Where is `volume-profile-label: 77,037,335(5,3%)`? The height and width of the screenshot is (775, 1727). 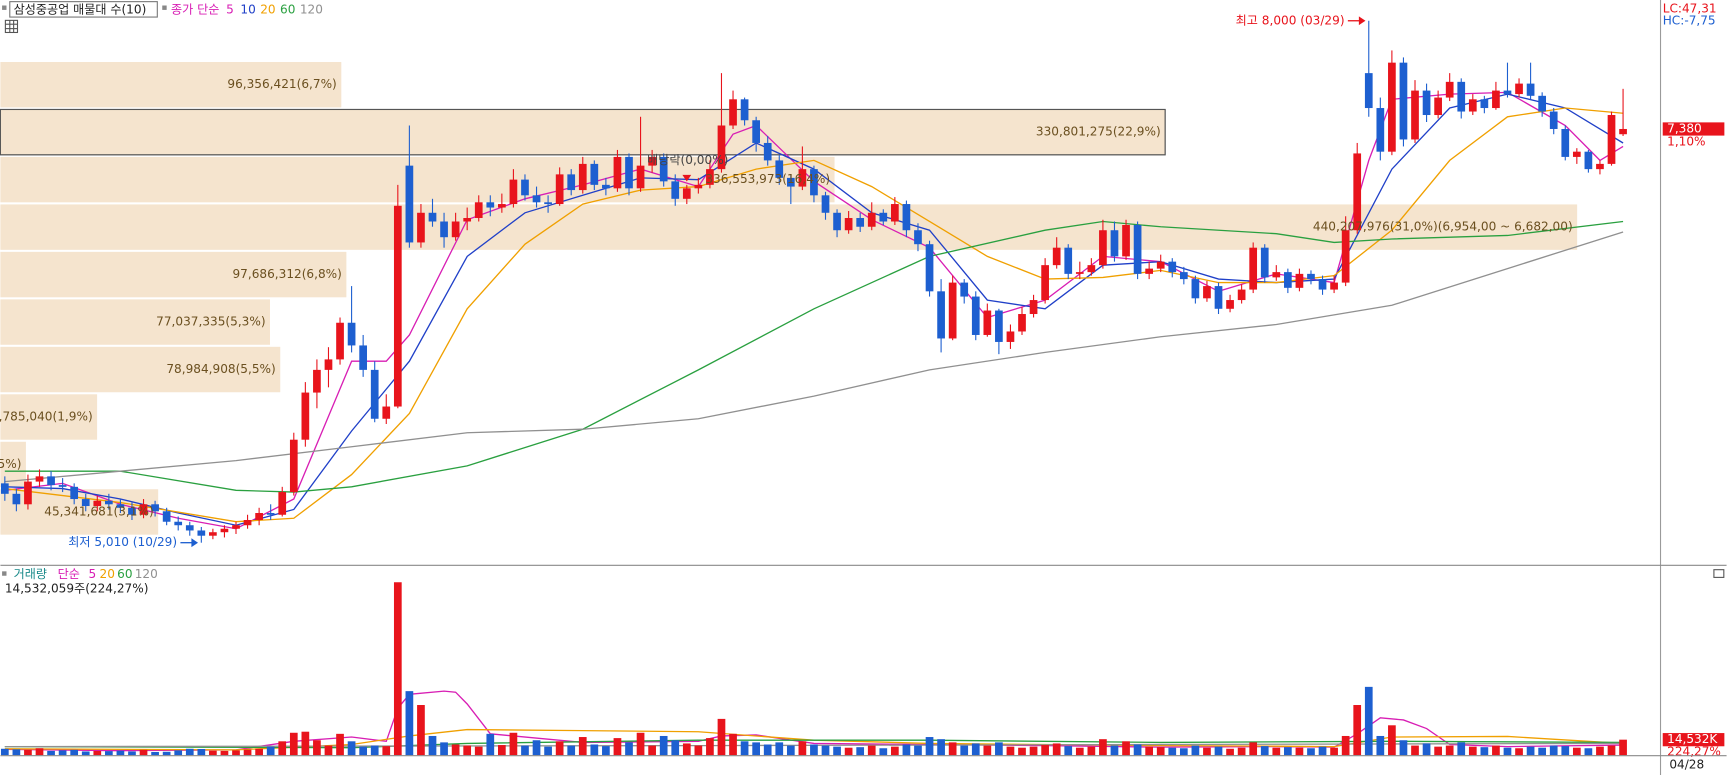
volume-profile-label: 77,037,335(5,3%) is located at coordinates (210, 322).